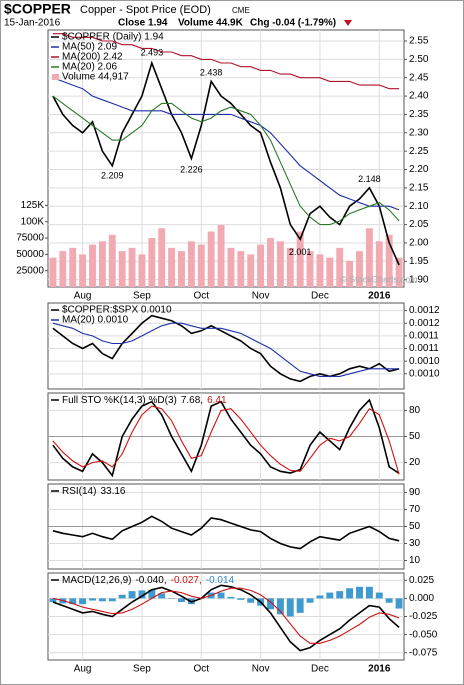 This screenshot has height=685, width=464. What do you see at coordinates (30, 254) in the screenshot?
I see `y2-tick-label: 50000` at bounding box center [30, 254].